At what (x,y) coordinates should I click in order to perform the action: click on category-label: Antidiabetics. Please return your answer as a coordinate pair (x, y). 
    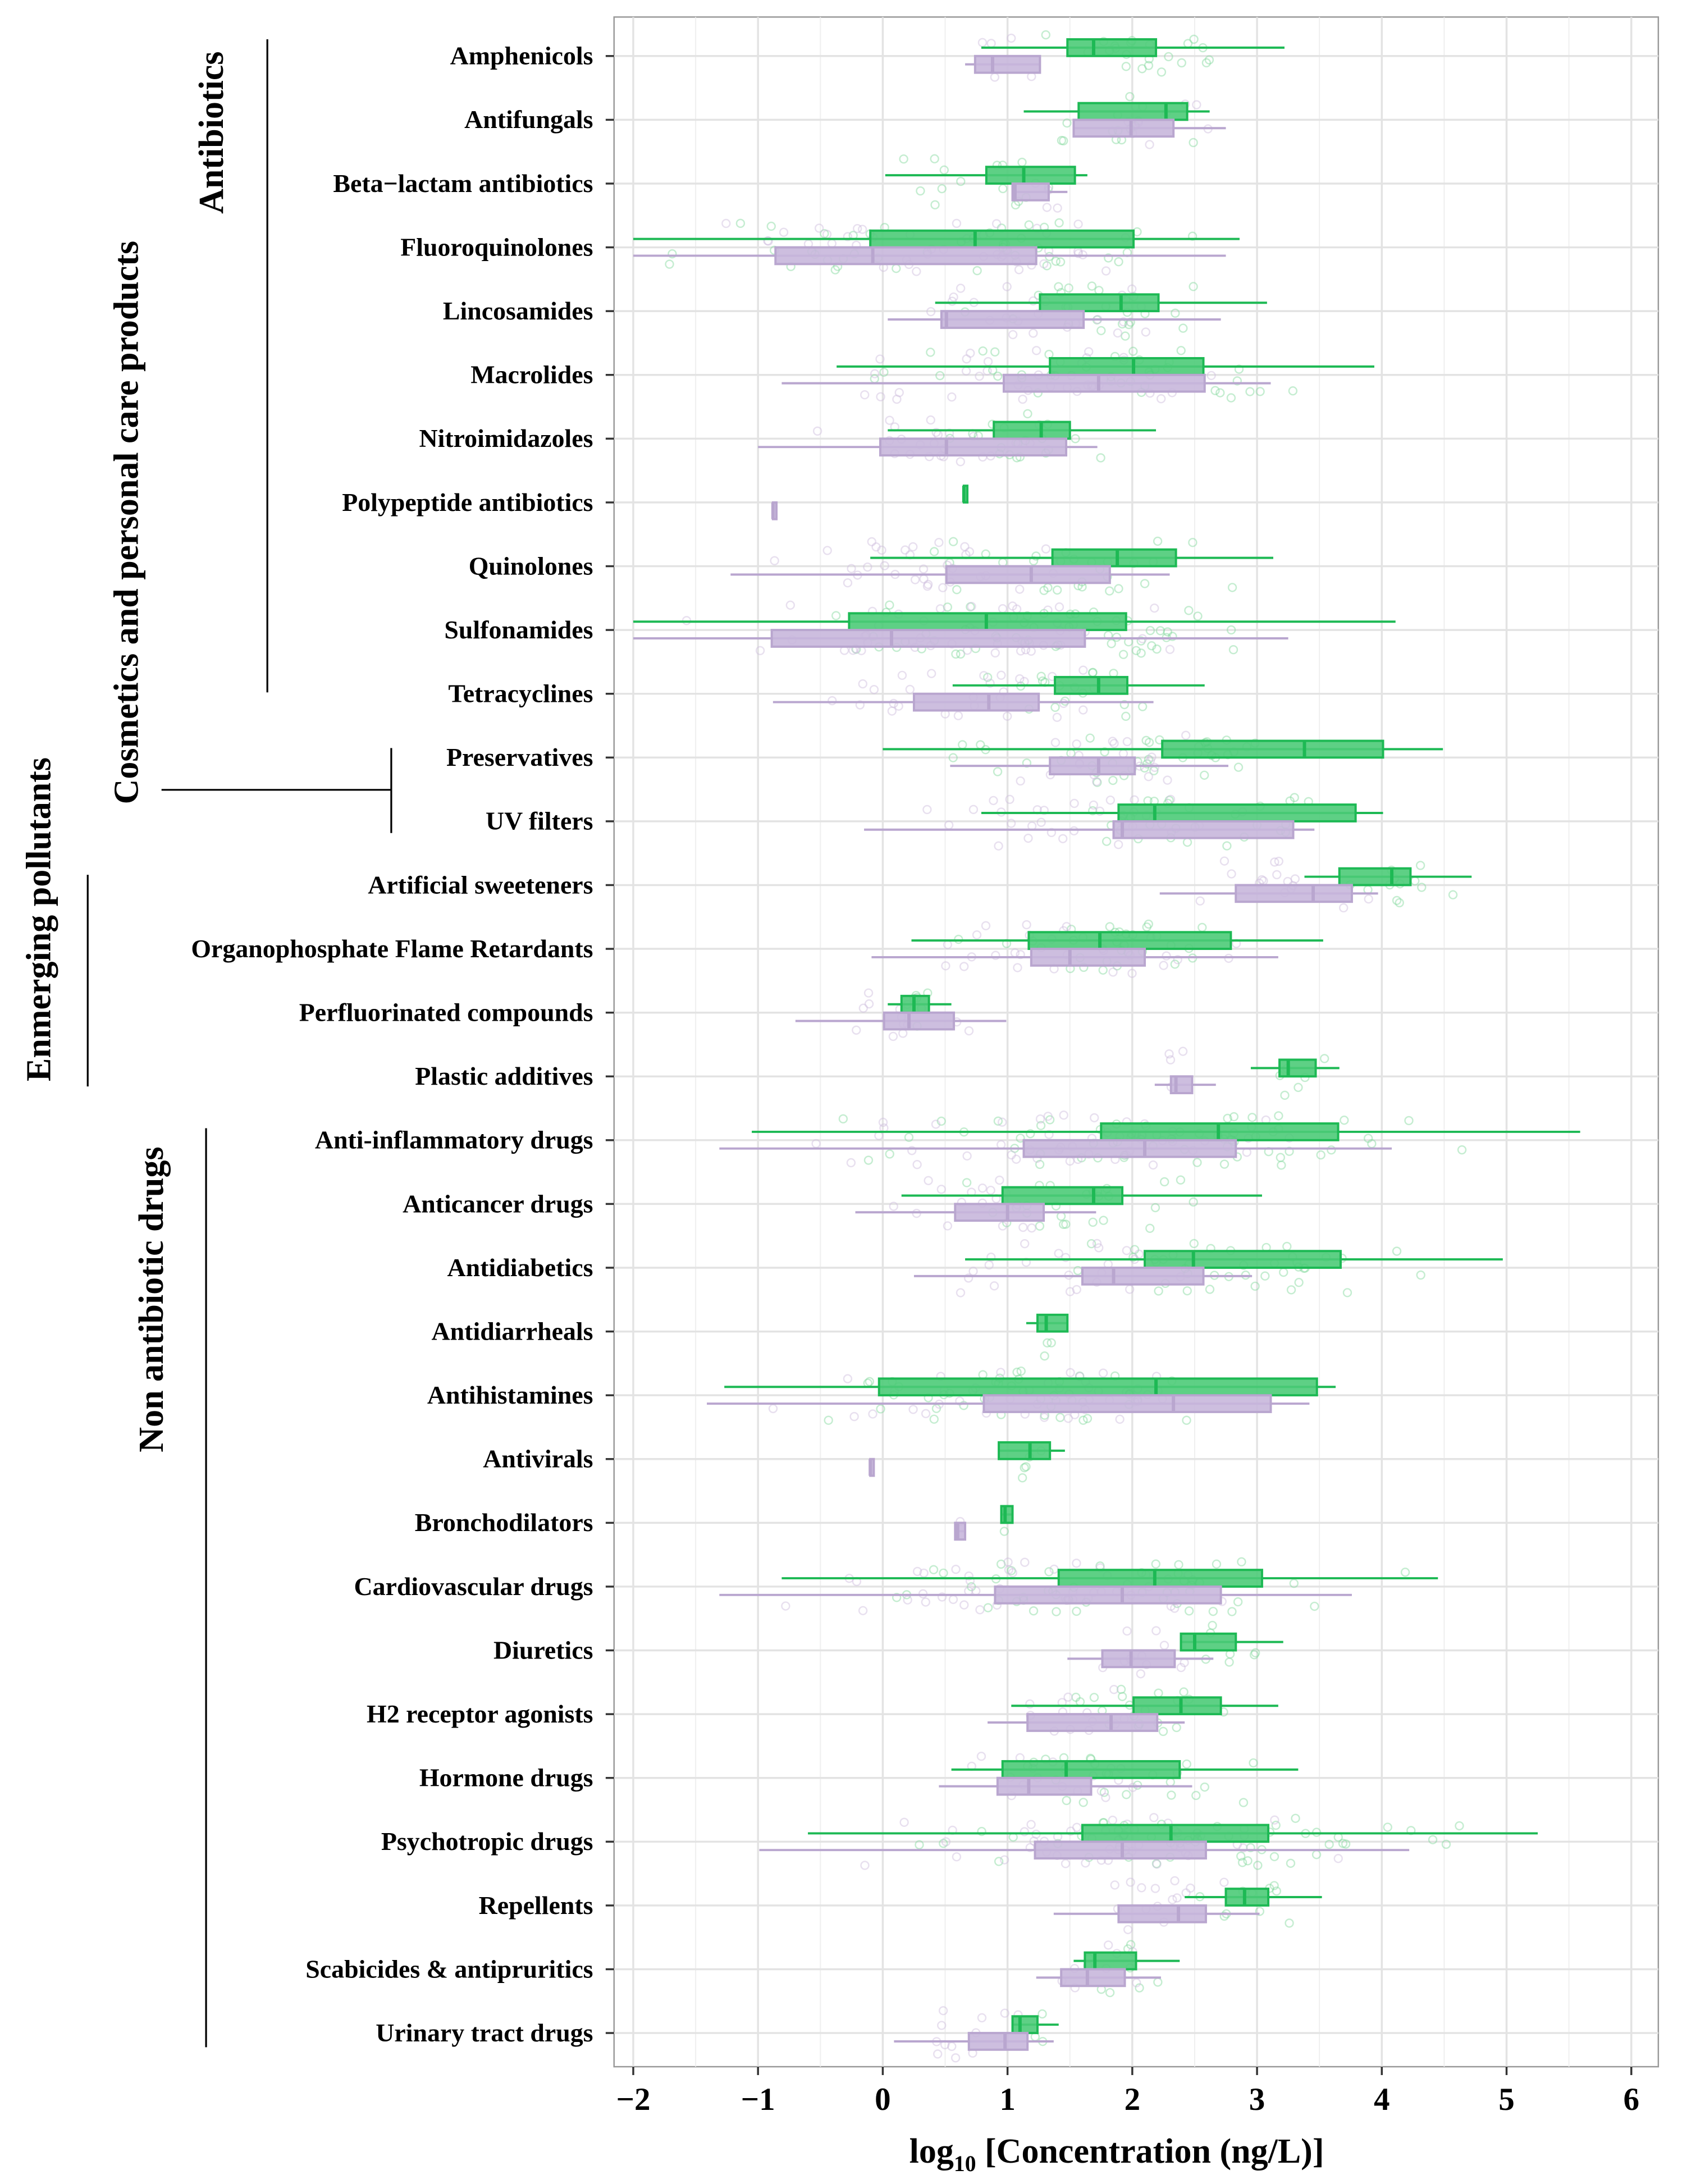
    Looking at the image, I should click on (520, 1268).